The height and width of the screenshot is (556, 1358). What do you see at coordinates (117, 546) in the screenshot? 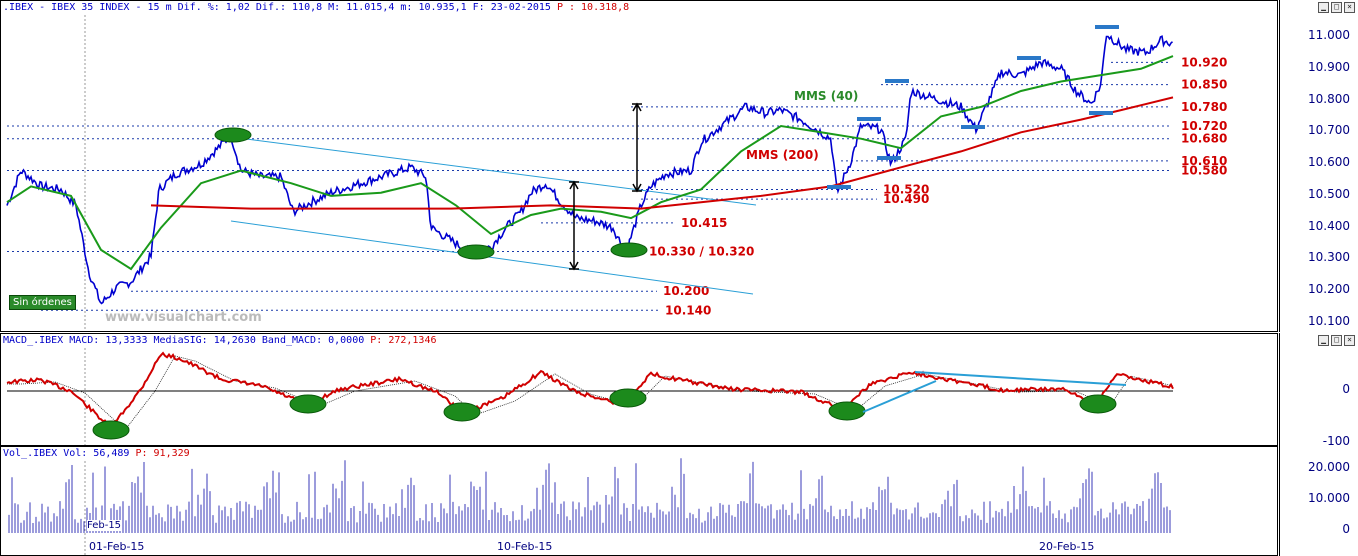
I see `date-label-1: 01-Feb-15` at bounding box center [117, 546].